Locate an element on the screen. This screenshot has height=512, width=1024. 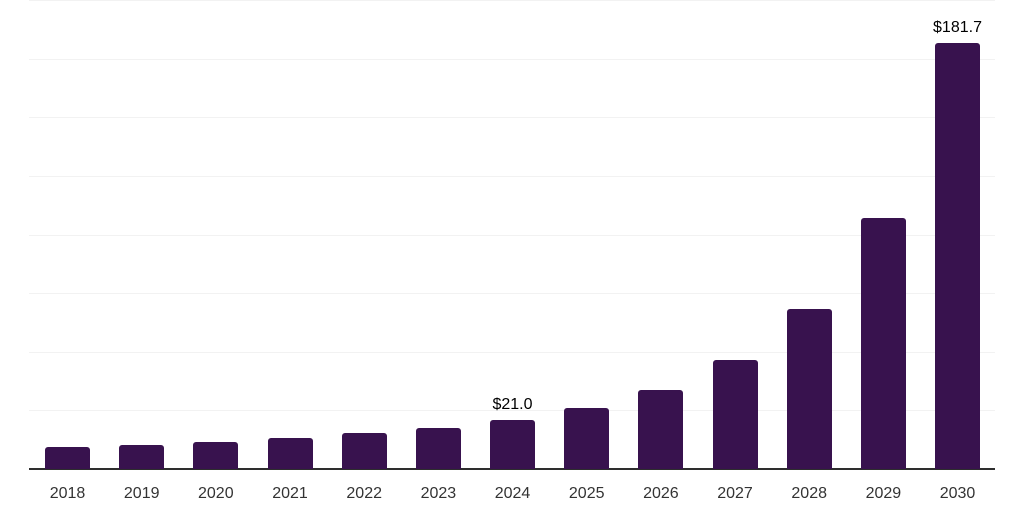
bar-2030 is located at coordinates (957, 255).